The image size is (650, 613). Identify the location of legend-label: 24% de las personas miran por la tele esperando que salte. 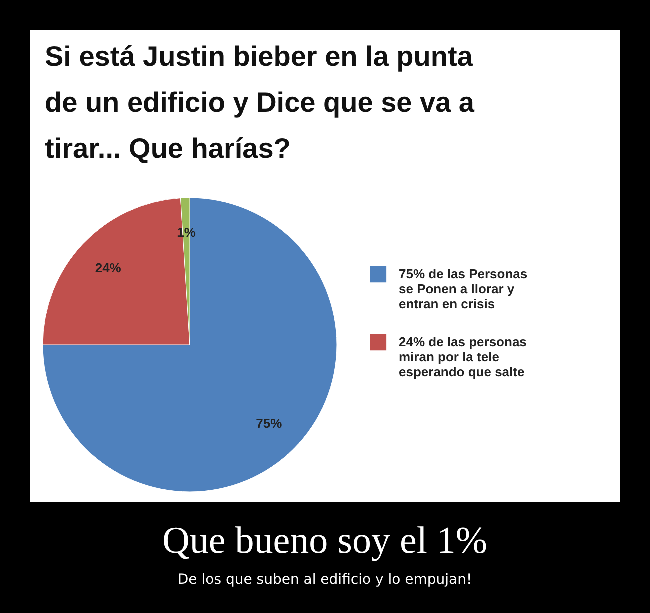
(463, 357).